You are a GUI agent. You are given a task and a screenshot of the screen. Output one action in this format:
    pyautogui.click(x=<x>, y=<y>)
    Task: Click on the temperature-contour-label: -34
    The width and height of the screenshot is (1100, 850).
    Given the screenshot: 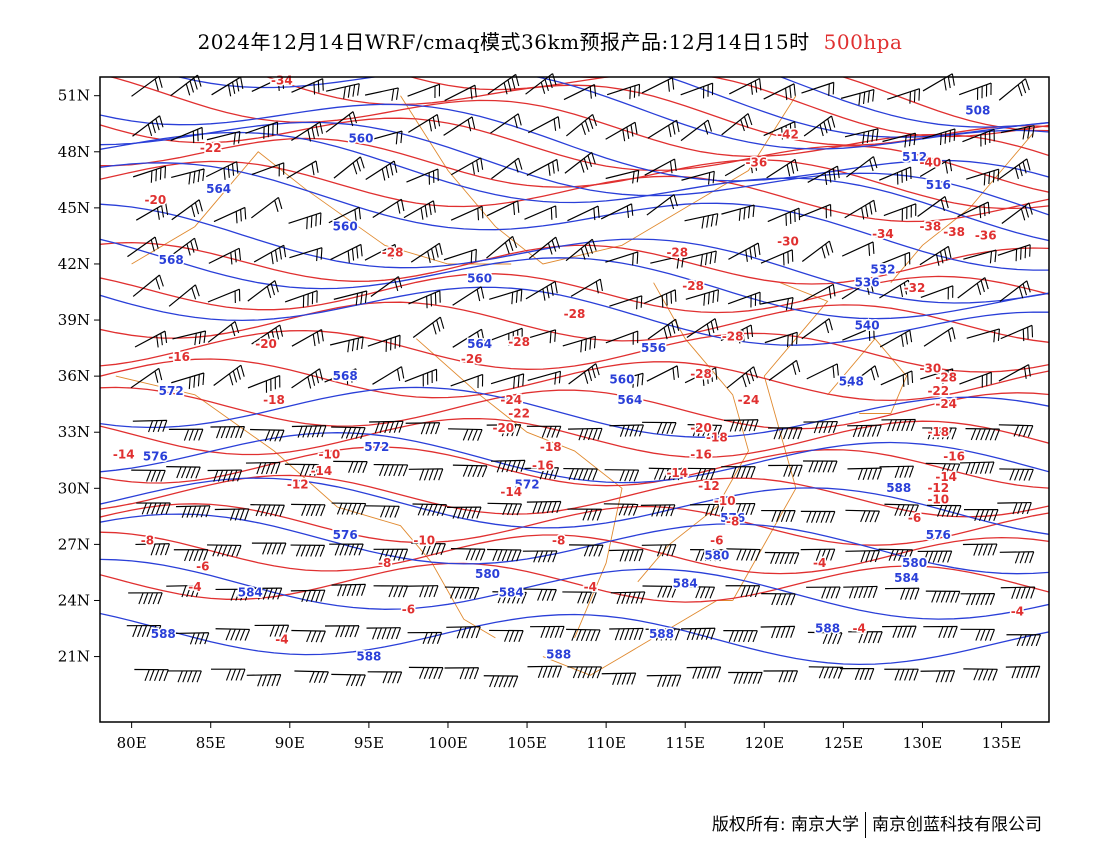 What is the action you would take?
    pyautogui.click(x=883, y=234)
    